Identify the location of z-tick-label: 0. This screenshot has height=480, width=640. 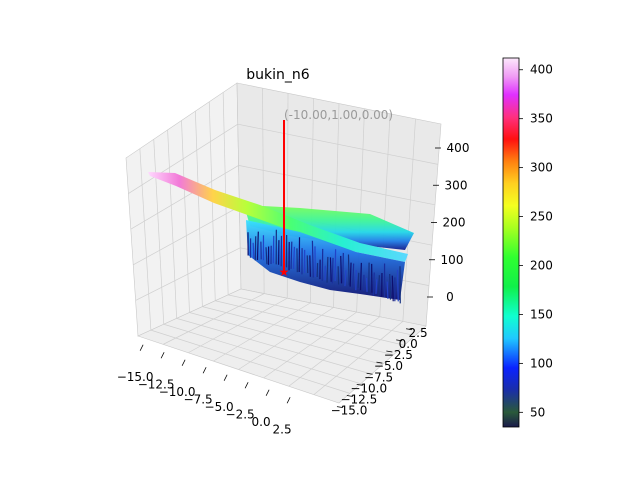
(450, 297).